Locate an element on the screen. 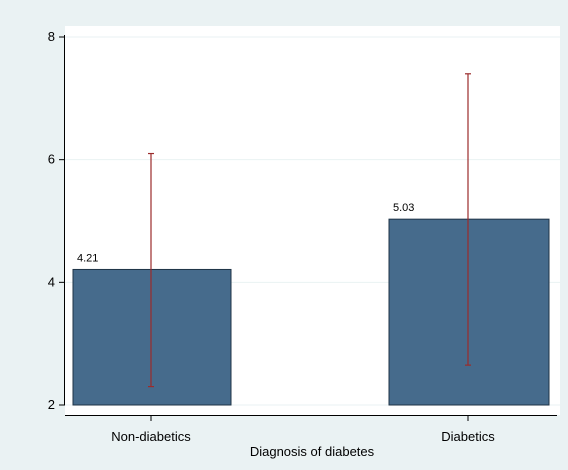 This screenshot has height=470, width=568. y-tick-label-6: 6 is located at coordinates (51, 159).